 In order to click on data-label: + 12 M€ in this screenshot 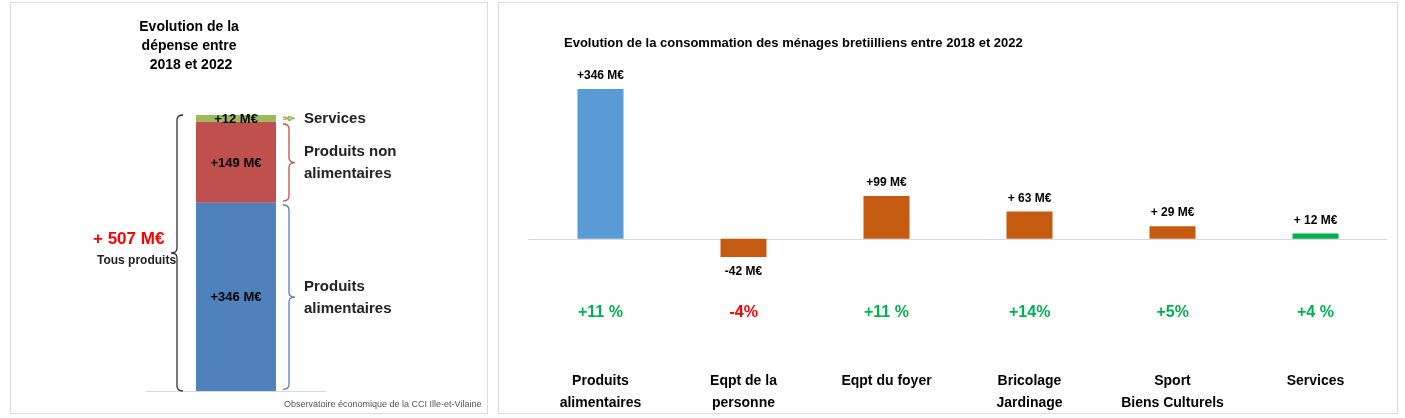, I will do `click(1315, 219)`.